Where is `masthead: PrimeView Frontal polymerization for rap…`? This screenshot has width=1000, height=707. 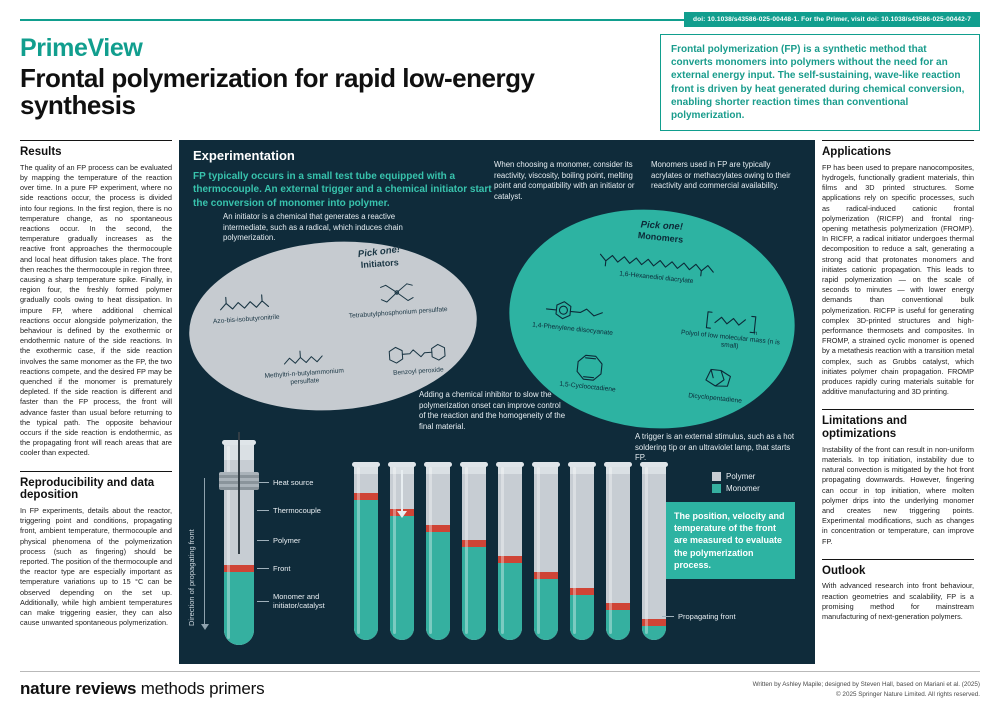
masthead: PrimeView Frontal polymerization for rap… is located at coordinates (500, 83).